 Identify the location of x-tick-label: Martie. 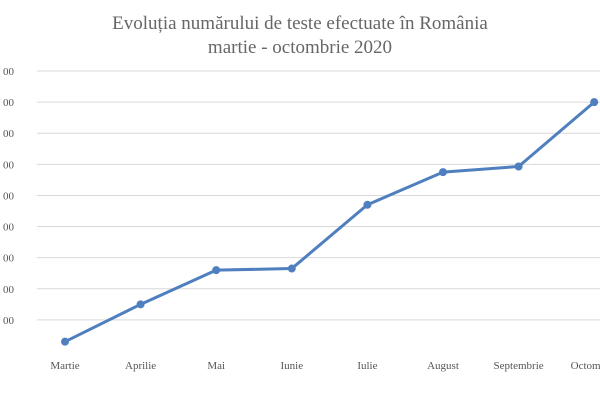
(64, 366).